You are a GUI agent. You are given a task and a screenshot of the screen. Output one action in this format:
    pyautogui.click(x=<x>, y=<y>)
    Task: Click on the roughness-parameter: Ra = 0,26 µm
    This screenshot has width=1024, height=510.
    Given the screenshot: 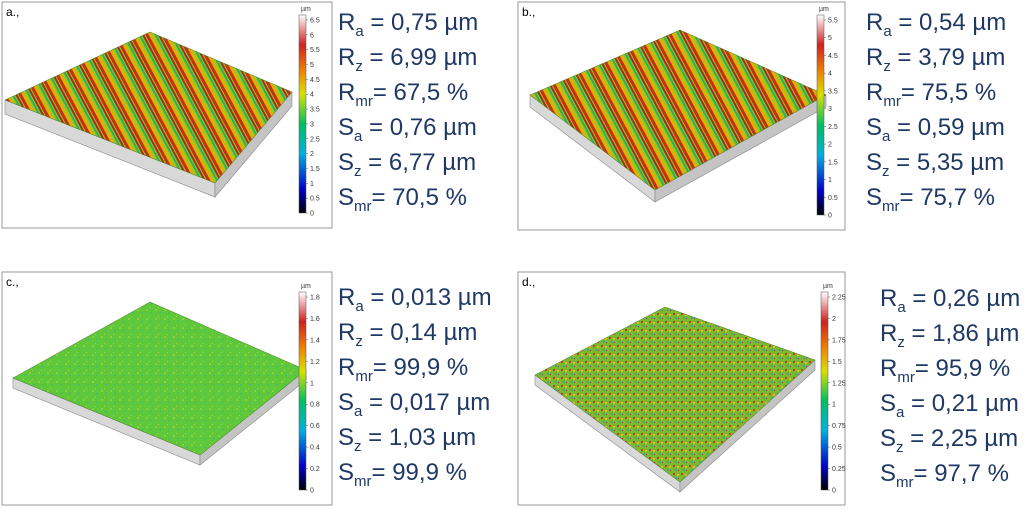 What is the action you would take?
    pyautogui.click(x=950, y=300)
    